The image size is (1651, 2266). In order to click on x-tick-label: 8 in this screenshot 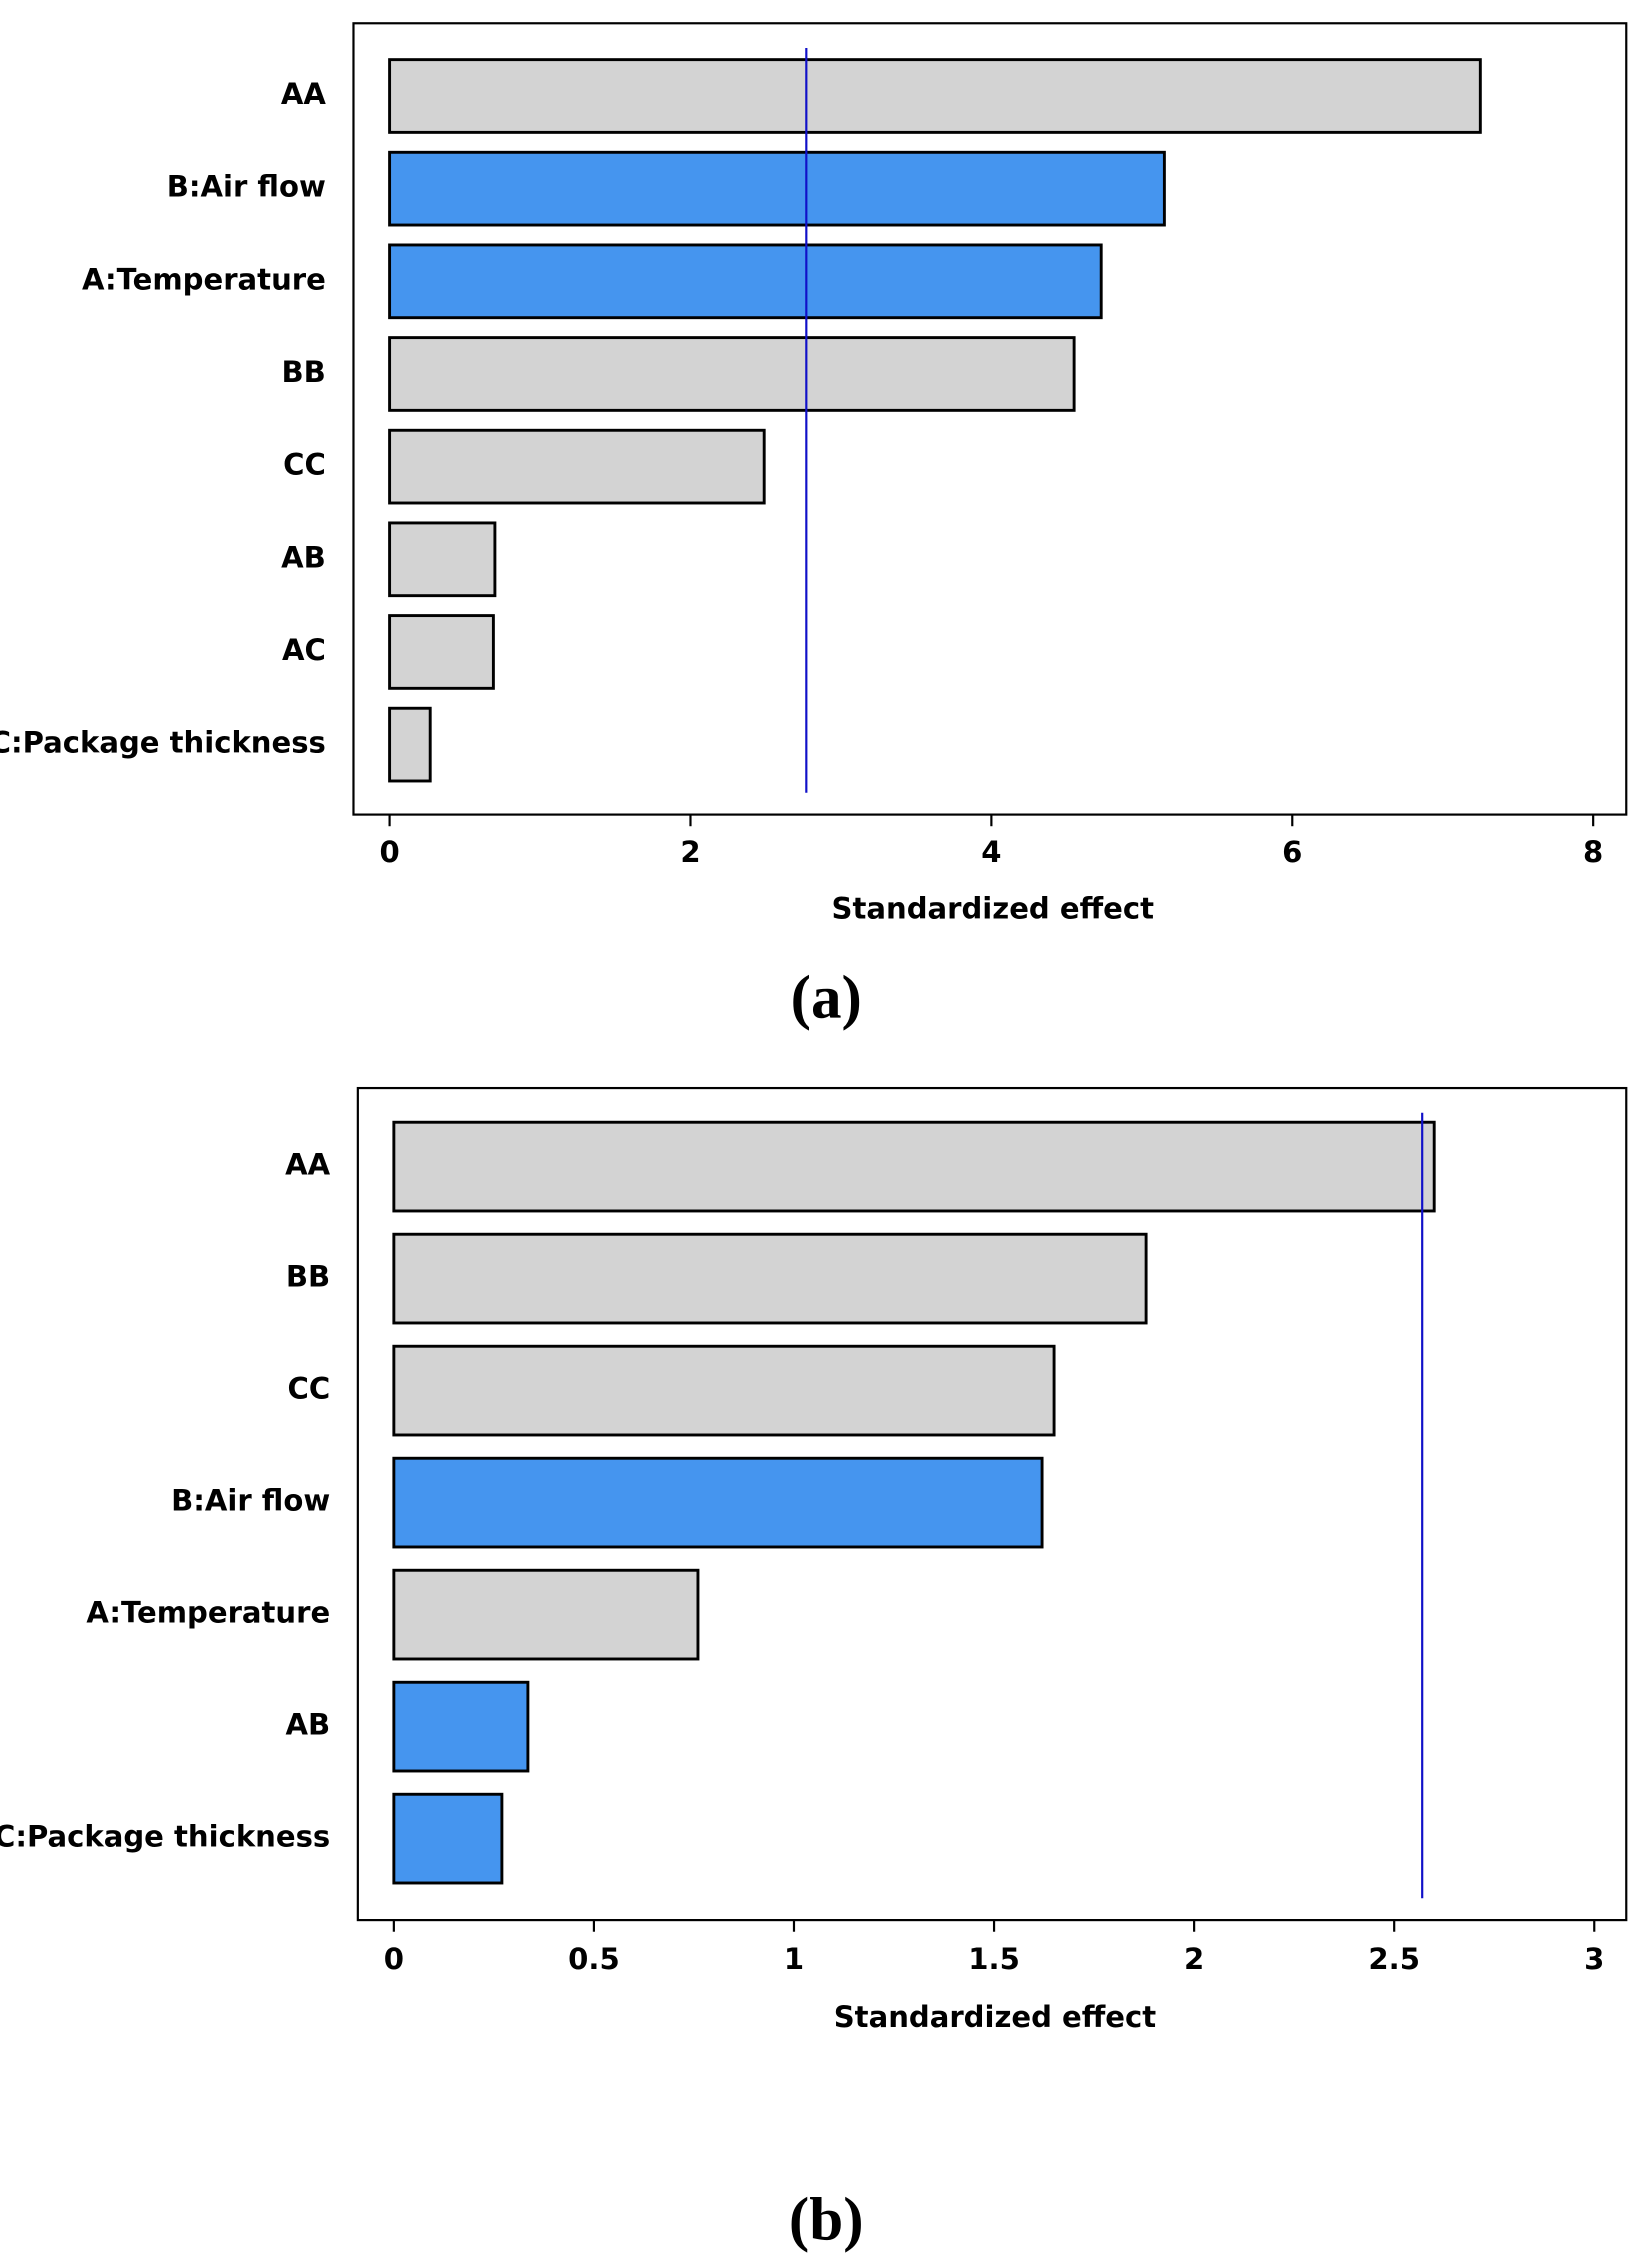, I will do `click(1593, 852)`.